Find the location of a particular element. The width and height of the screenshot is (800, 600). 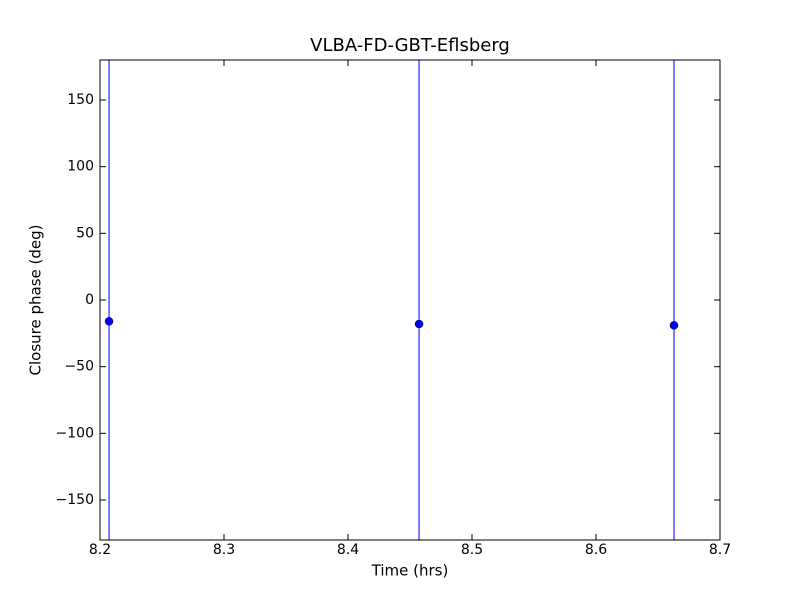

y-tick-label: 0 is located at coordinates (89, 300).